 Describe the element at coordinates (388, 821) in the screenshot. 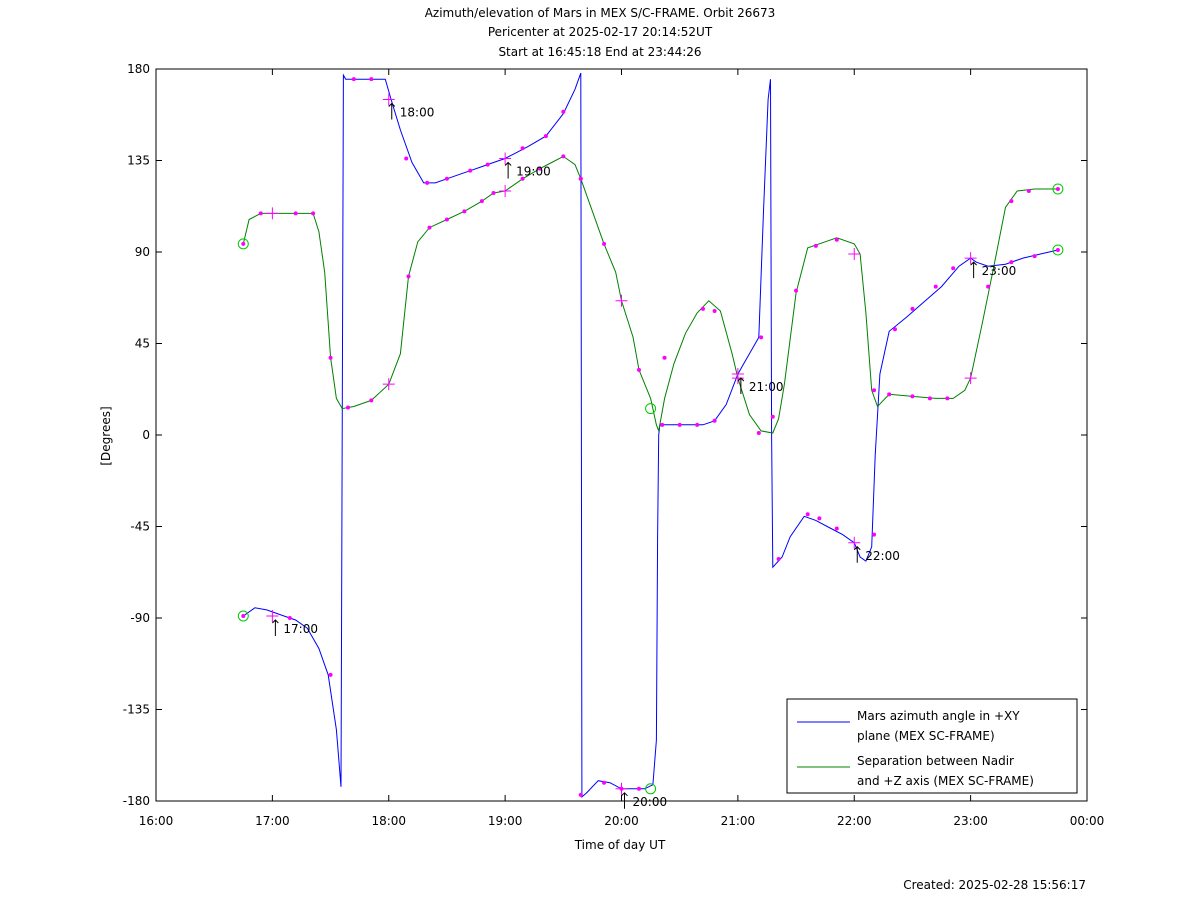

I see `x-tick-label: 18:00` at that location.